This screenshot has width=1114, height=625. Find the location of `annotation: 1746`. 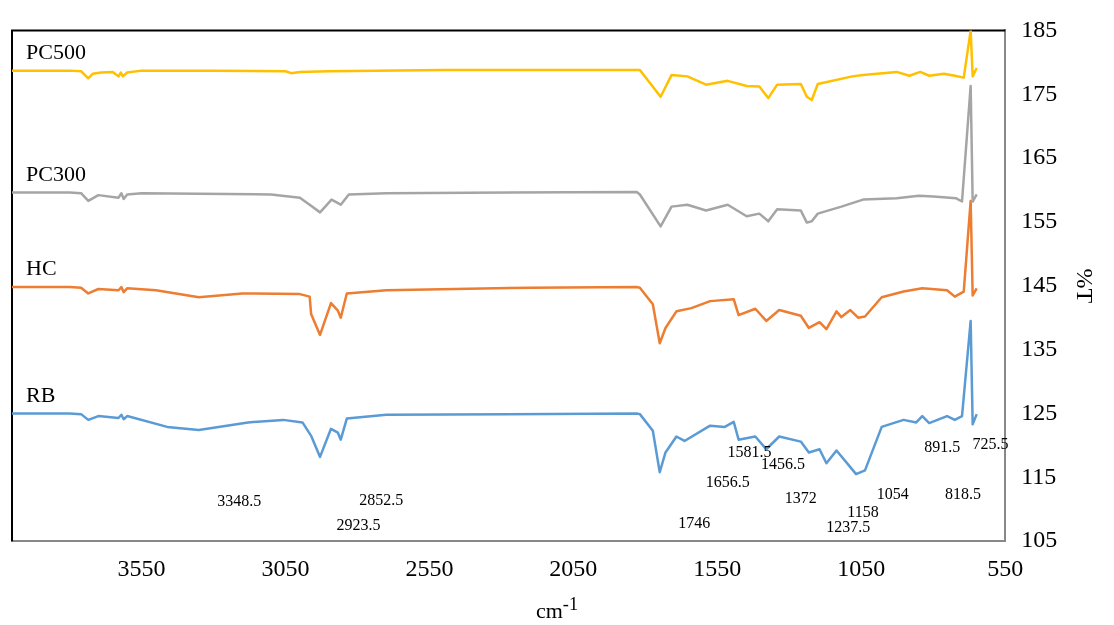

annotation: 1746 is located at coordinates (694, 523).